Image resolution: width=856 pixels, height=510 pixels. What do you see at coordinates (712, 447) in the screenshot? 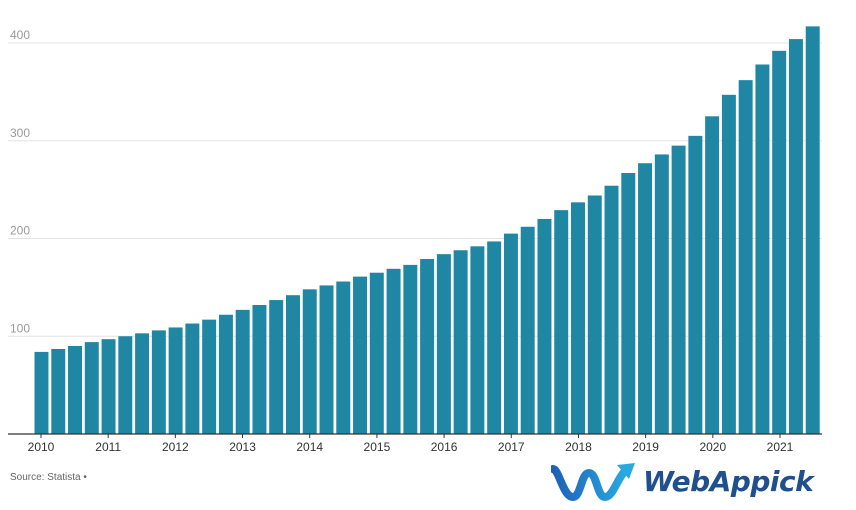
I see `x-tick-label: 2020` at bounding box center [712, 447].